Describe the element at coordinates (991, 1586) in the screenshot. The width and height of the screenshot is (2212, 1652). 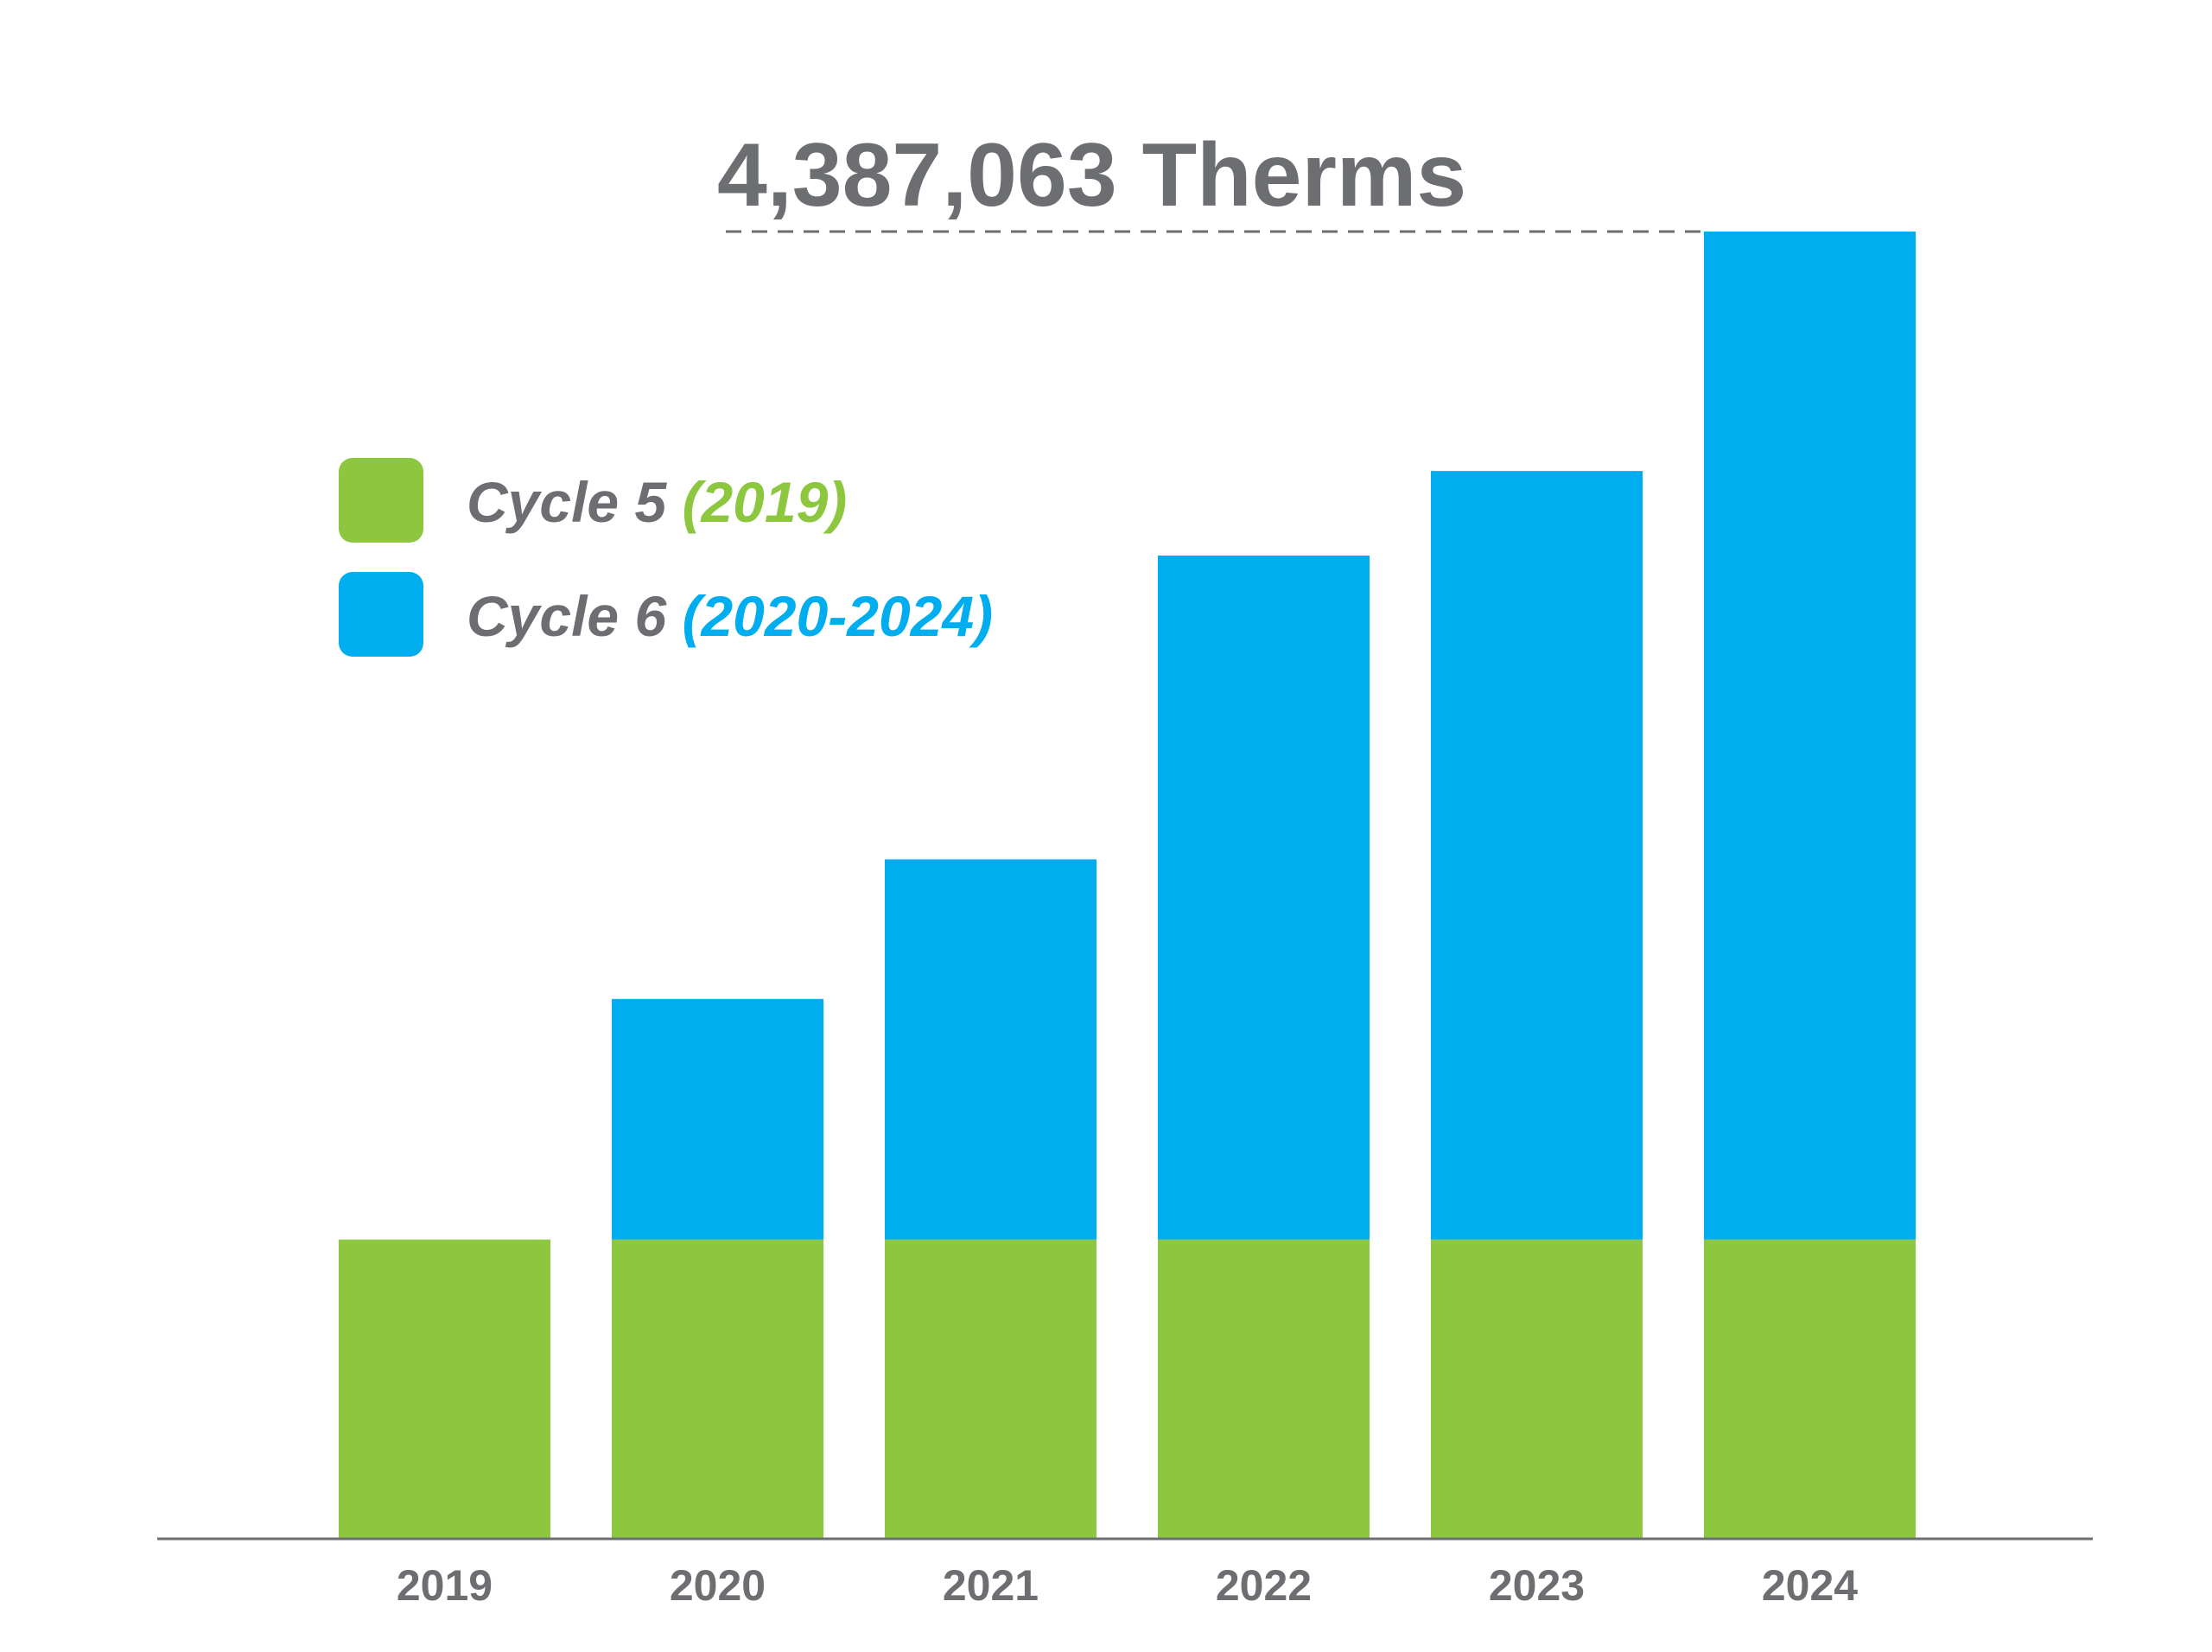
I see `x-tick-label: 2021` at that location.